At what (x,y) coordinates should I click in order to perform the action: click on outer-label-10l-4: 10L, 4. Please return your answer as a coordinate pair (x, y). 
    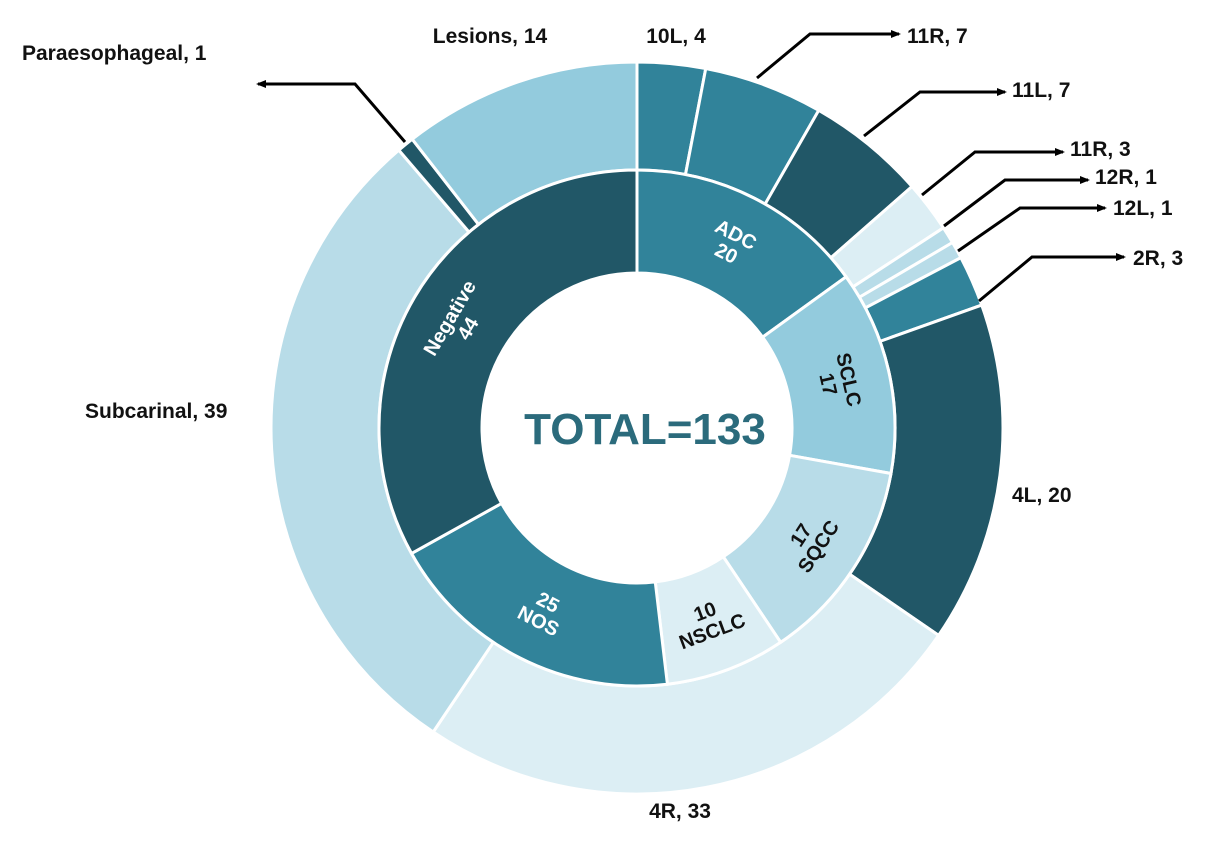
    Looking at the image, I should click on (676, 36).